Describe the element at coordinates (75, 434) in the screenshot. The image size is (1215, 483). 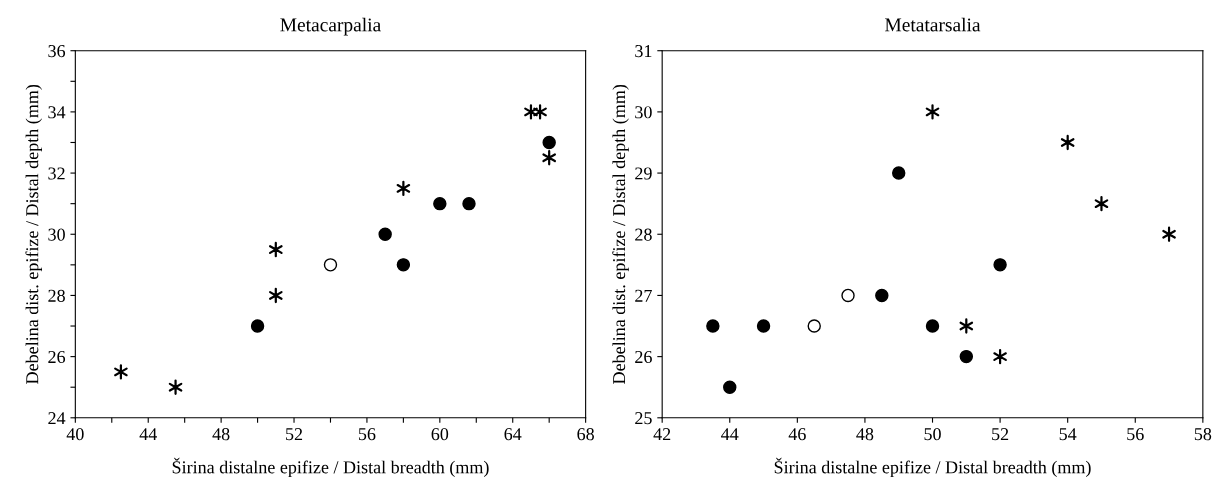
I see `x-tick-label: 40` at that location.